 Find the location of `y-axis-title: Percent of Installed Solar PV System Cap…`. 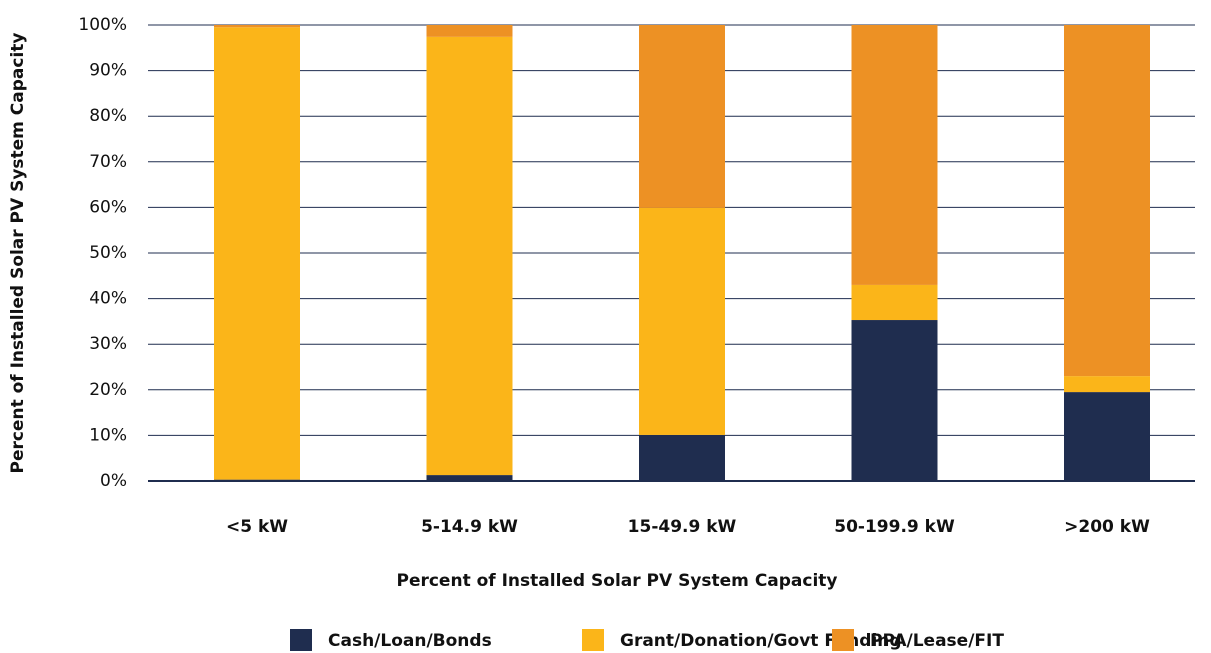

y-axis-title: Percent of Installed Solar PV System Cap… is located at coordinates (18, 252).